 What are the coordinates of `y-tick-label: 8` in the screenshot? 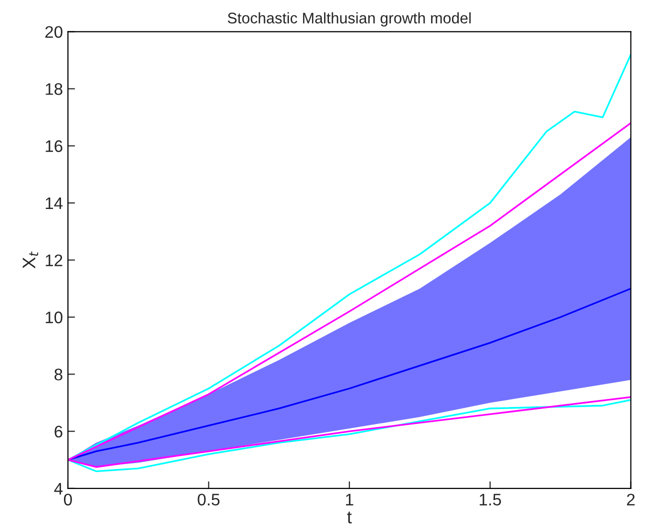 It's located at (58, 374).